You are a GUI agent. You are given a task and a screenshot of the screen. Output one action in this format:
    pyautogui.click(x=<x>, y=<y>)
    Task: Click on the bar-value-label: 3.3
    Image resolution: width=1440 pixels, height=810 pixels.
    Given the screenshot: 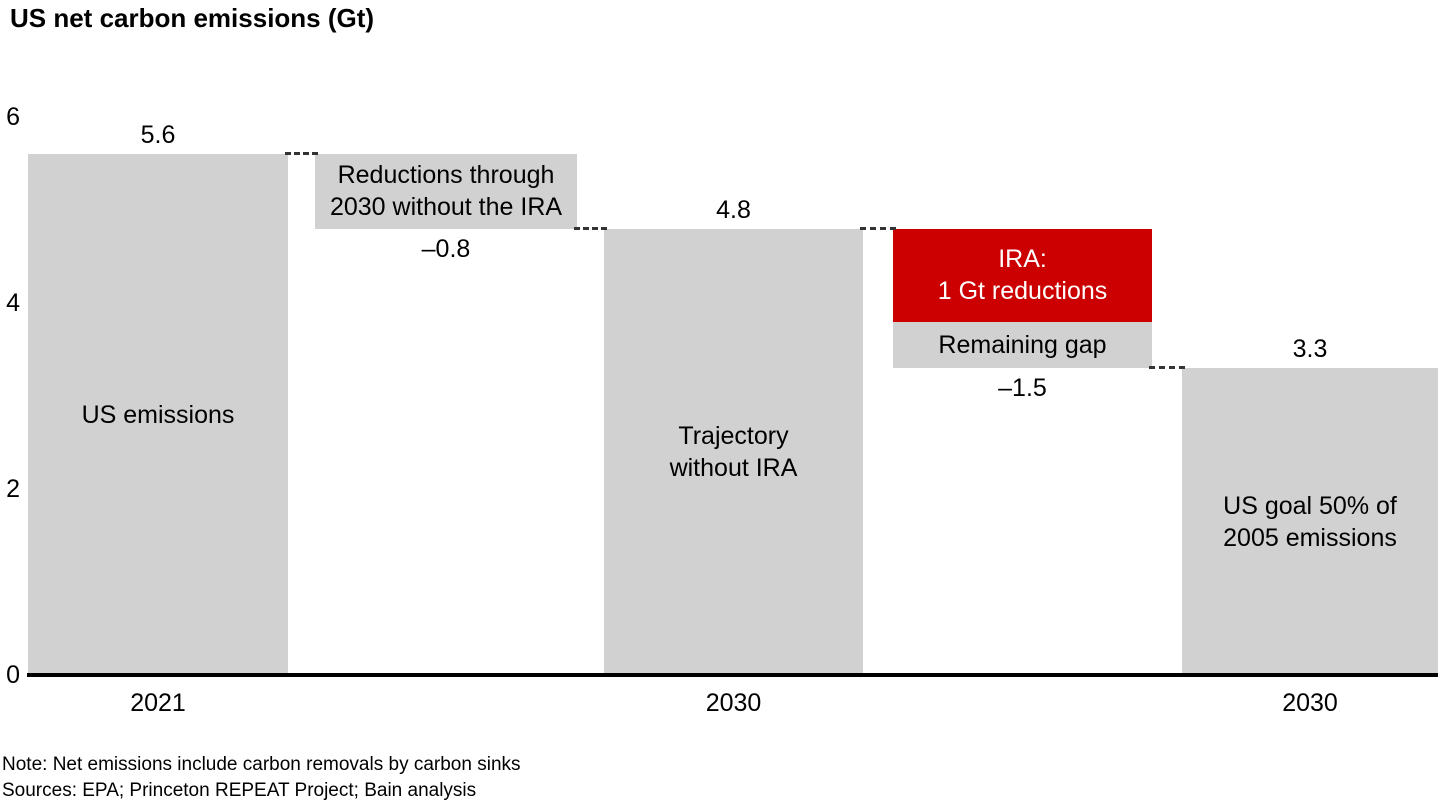 What is the action you would take?
    pyautogui.click(x=1310, y=349)
    